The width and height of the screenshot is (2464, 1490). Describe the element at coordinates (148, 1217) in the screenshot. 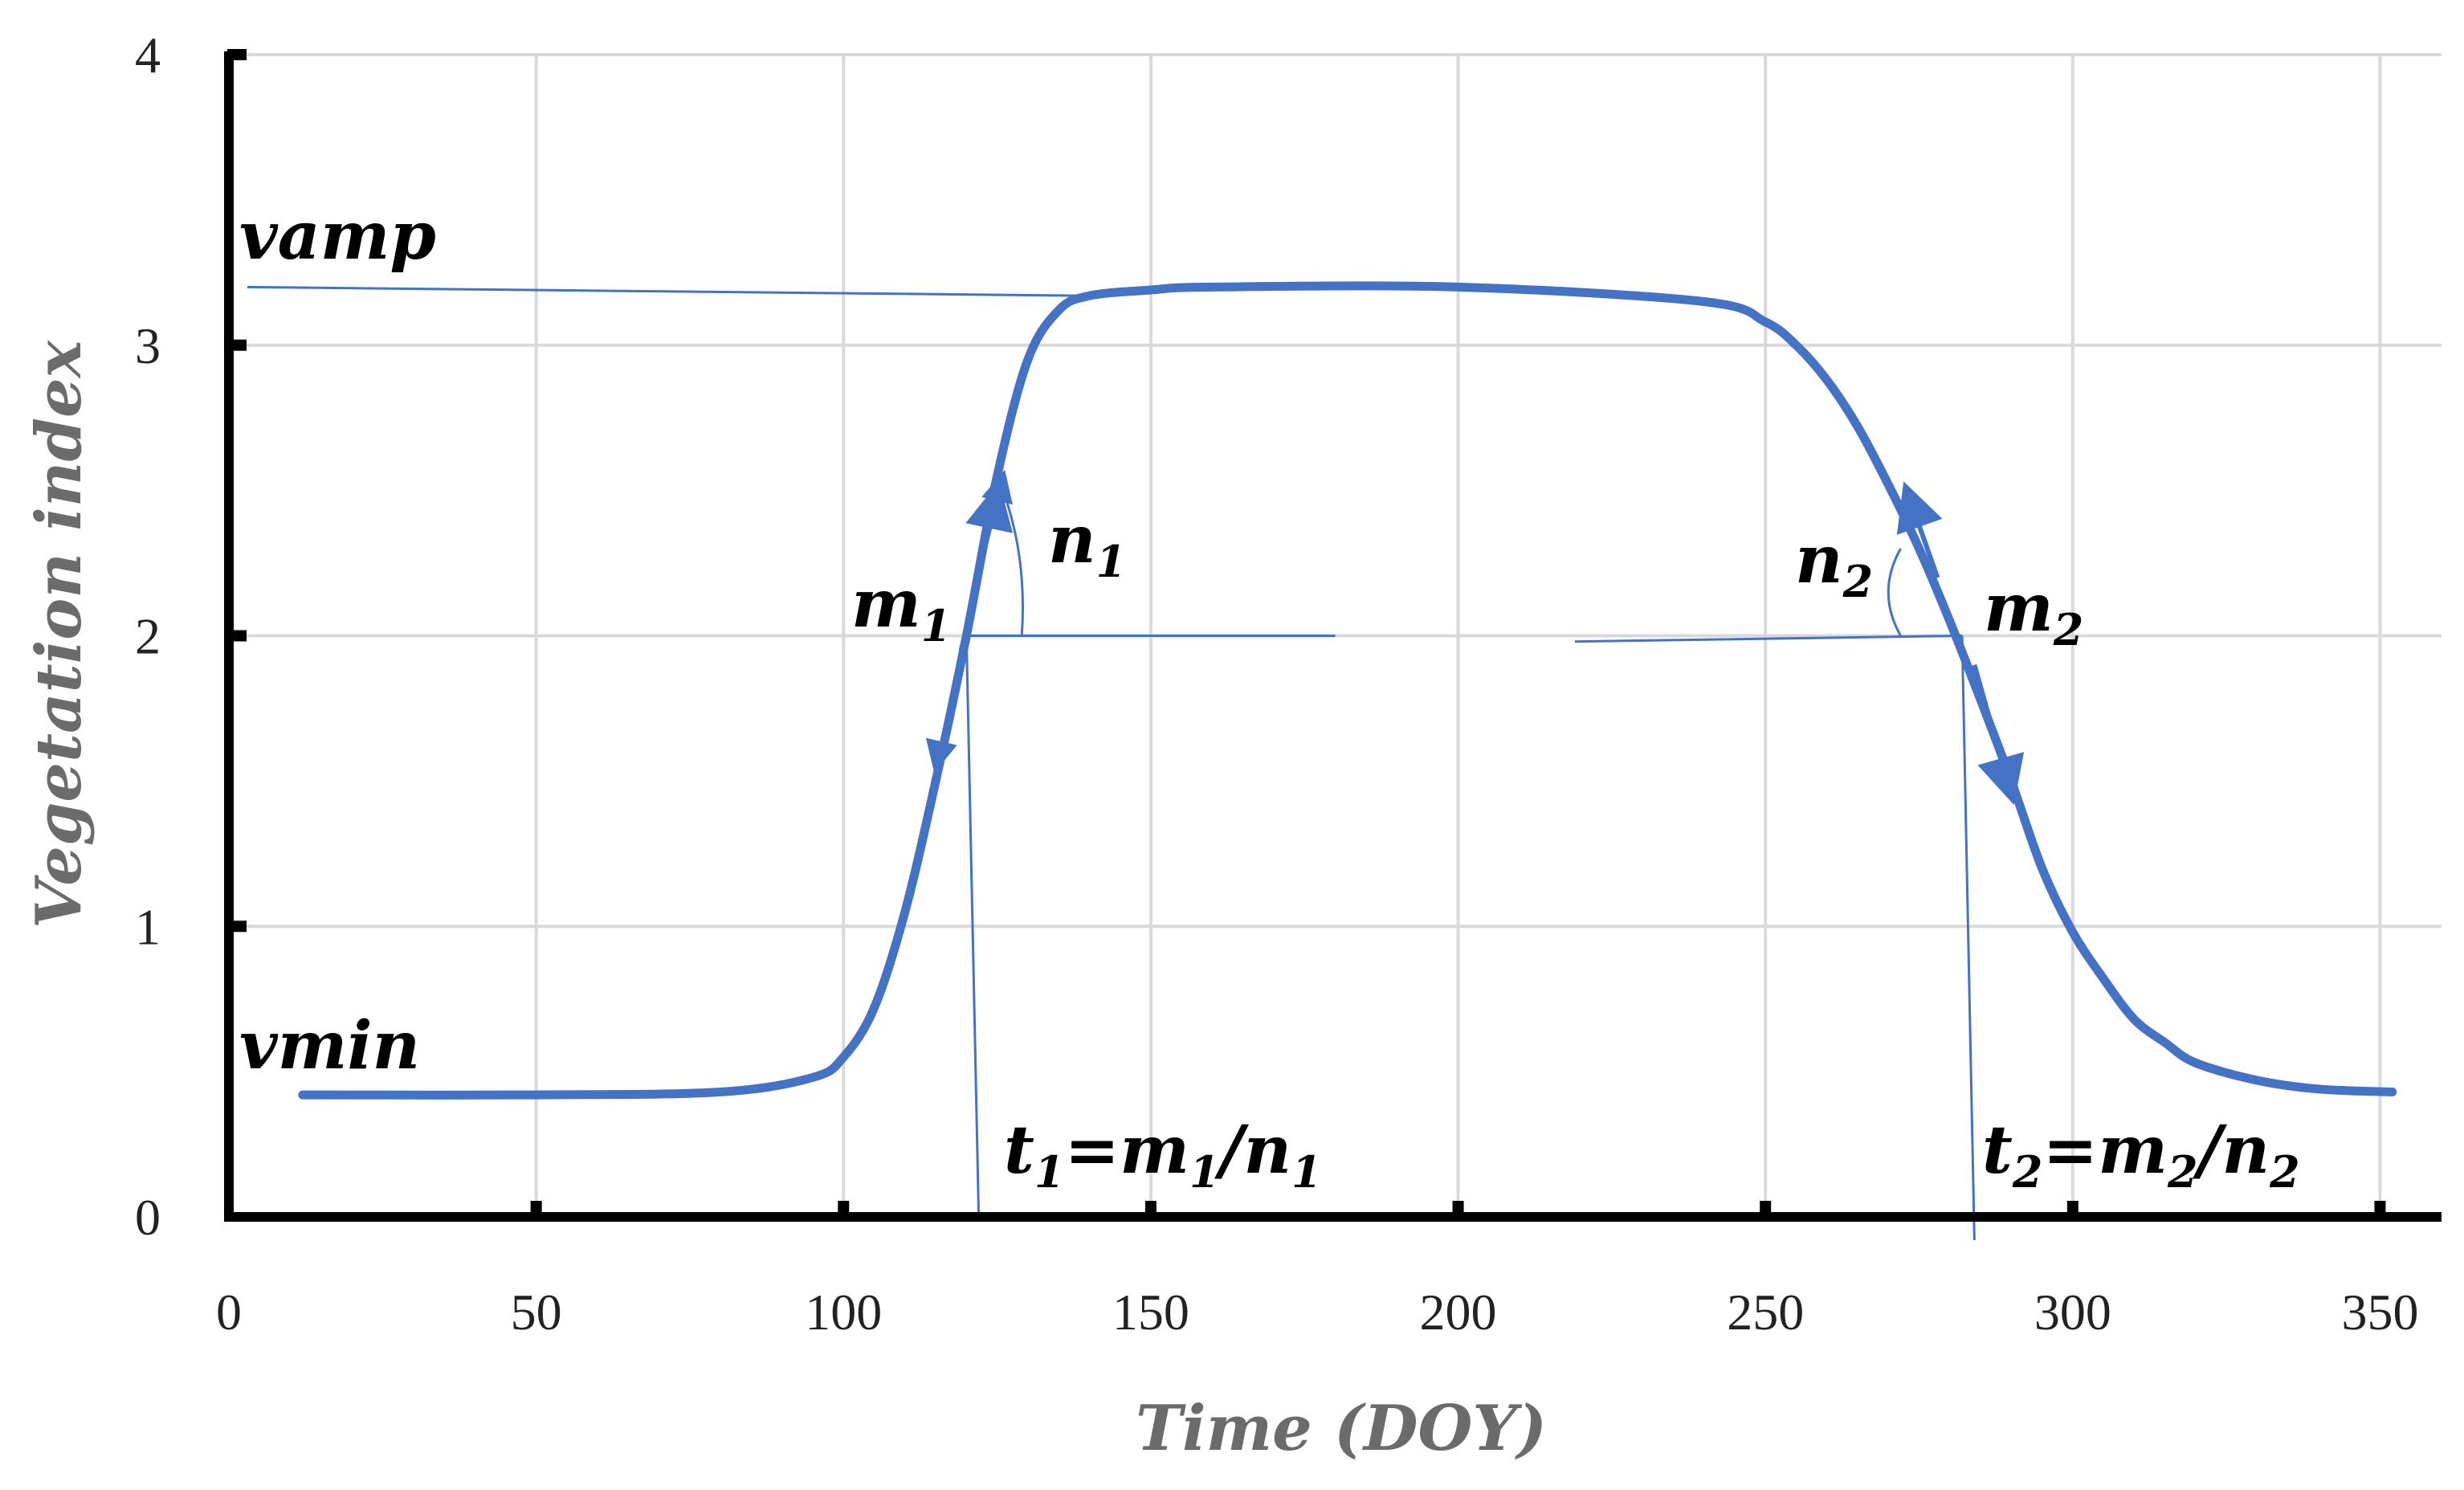

I see `y-tick-label: 0` at that location.